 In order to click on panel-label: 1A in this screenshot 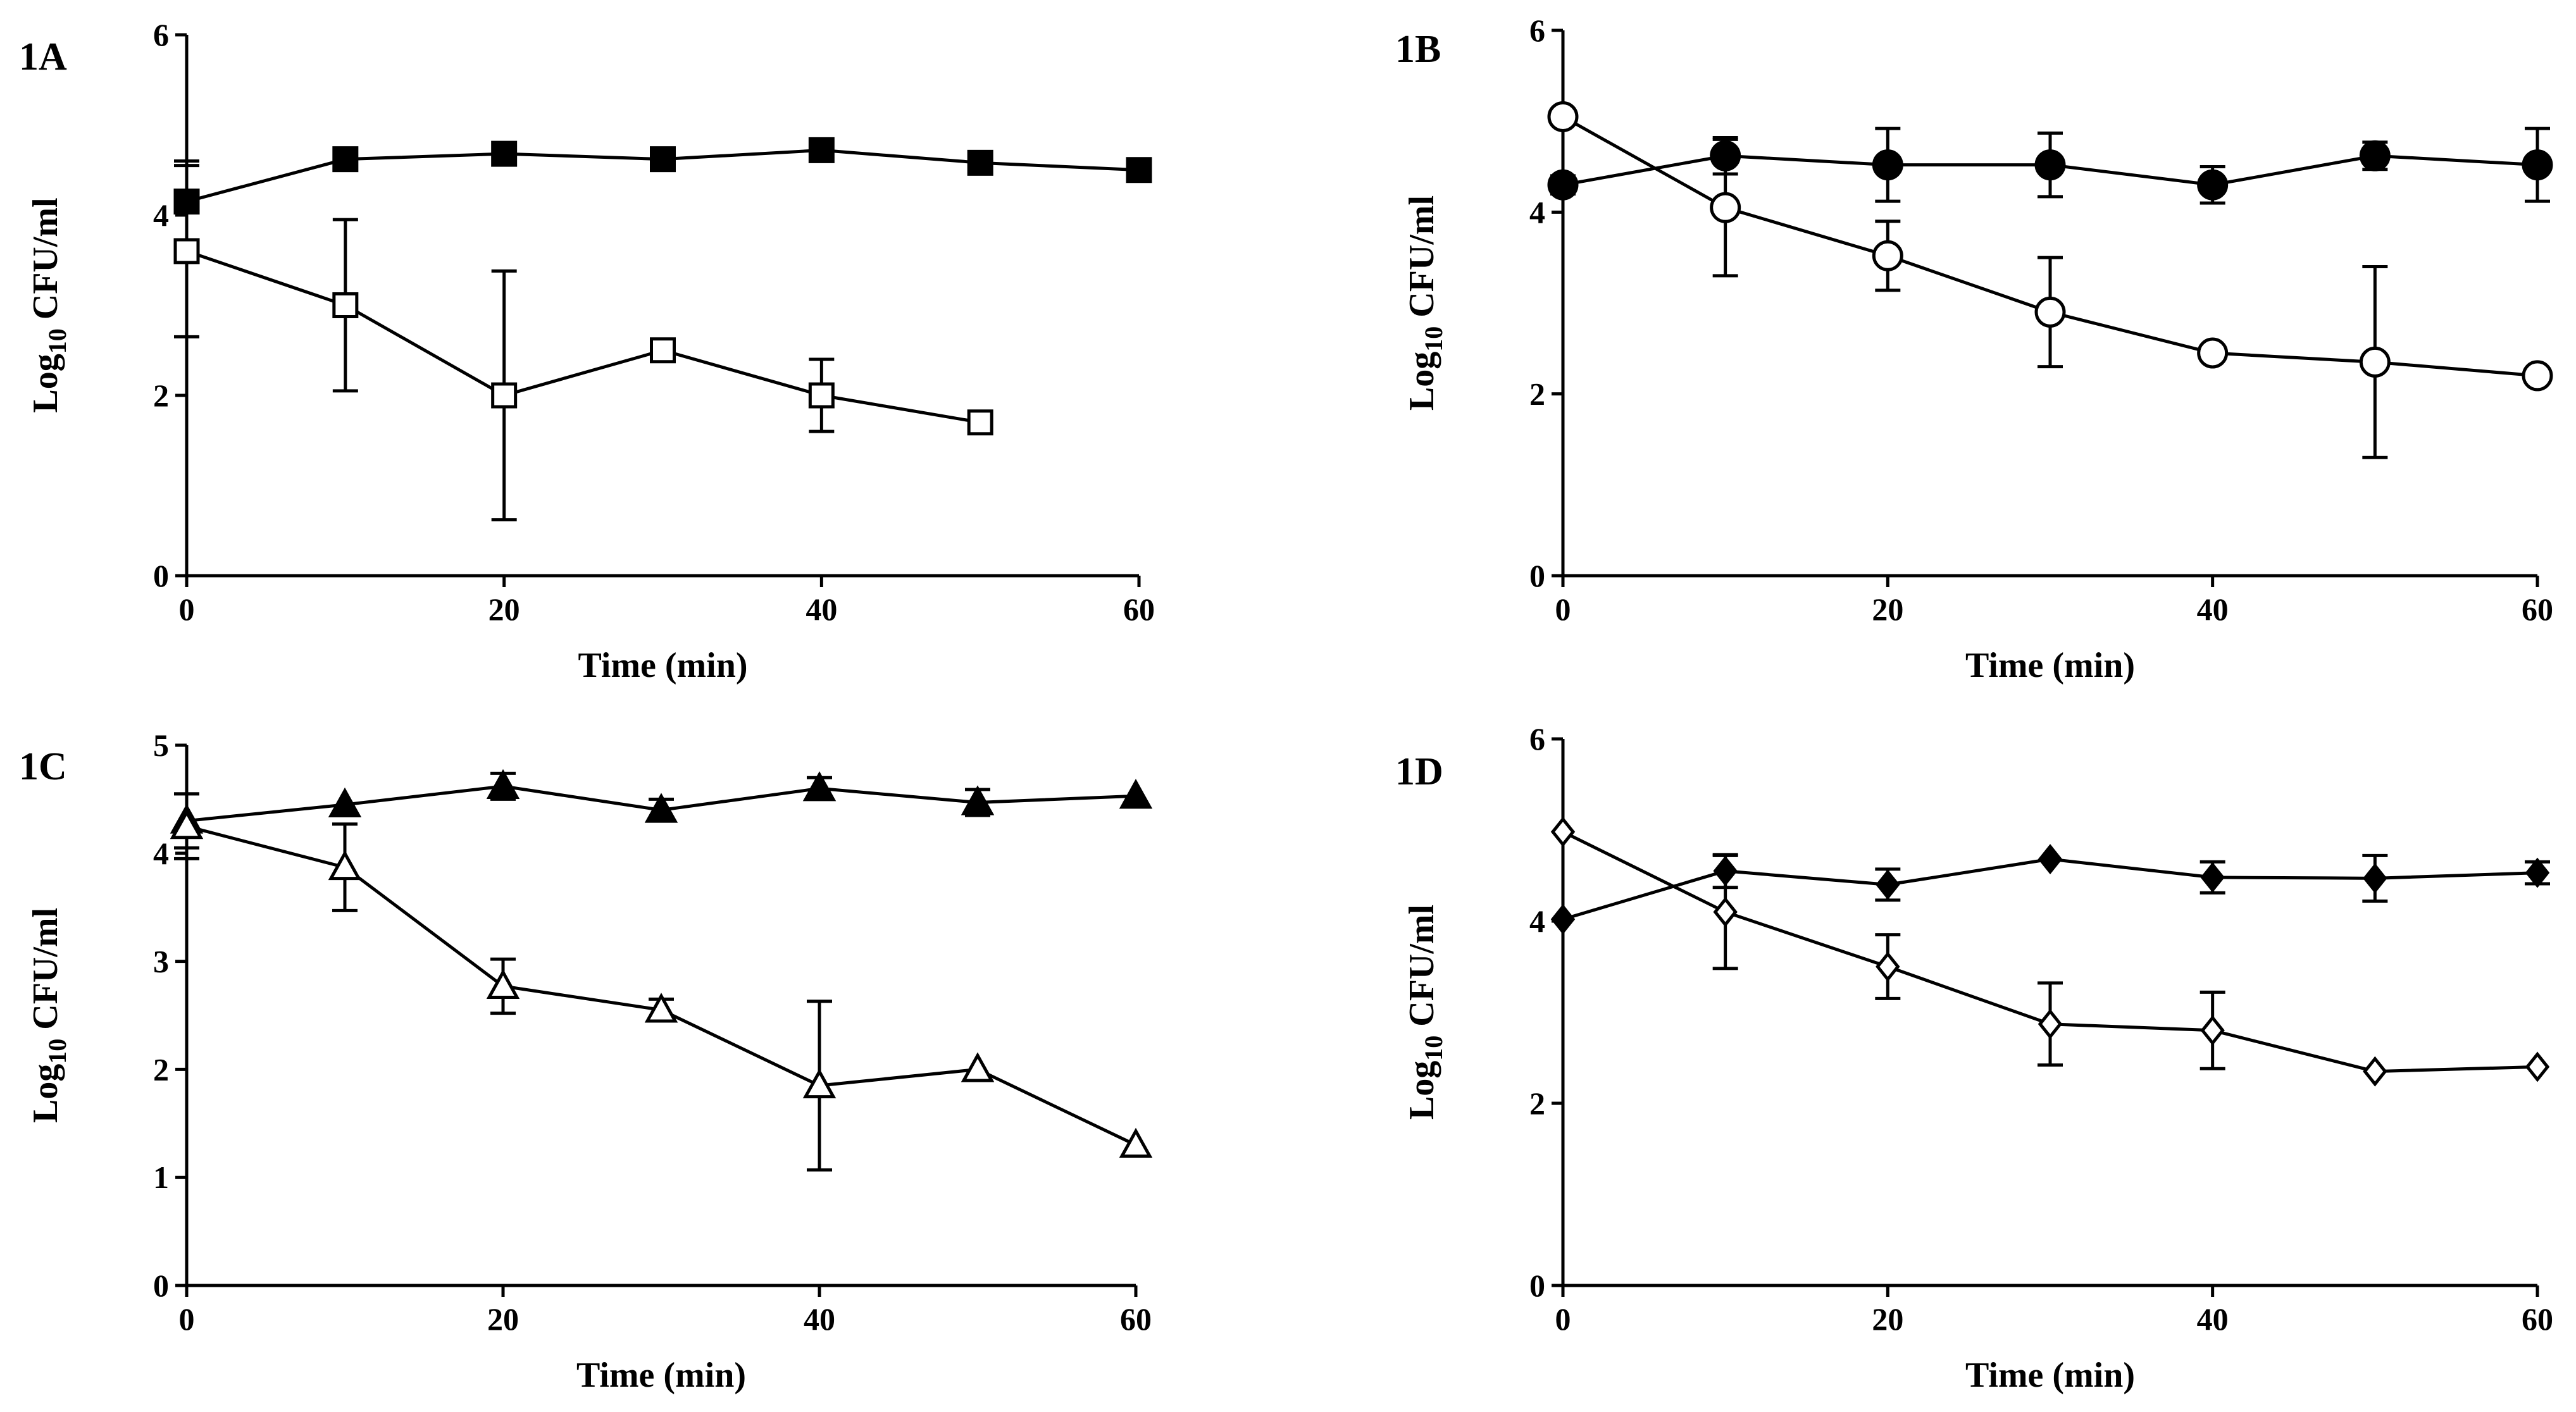, I will do `click(43, 56)`.